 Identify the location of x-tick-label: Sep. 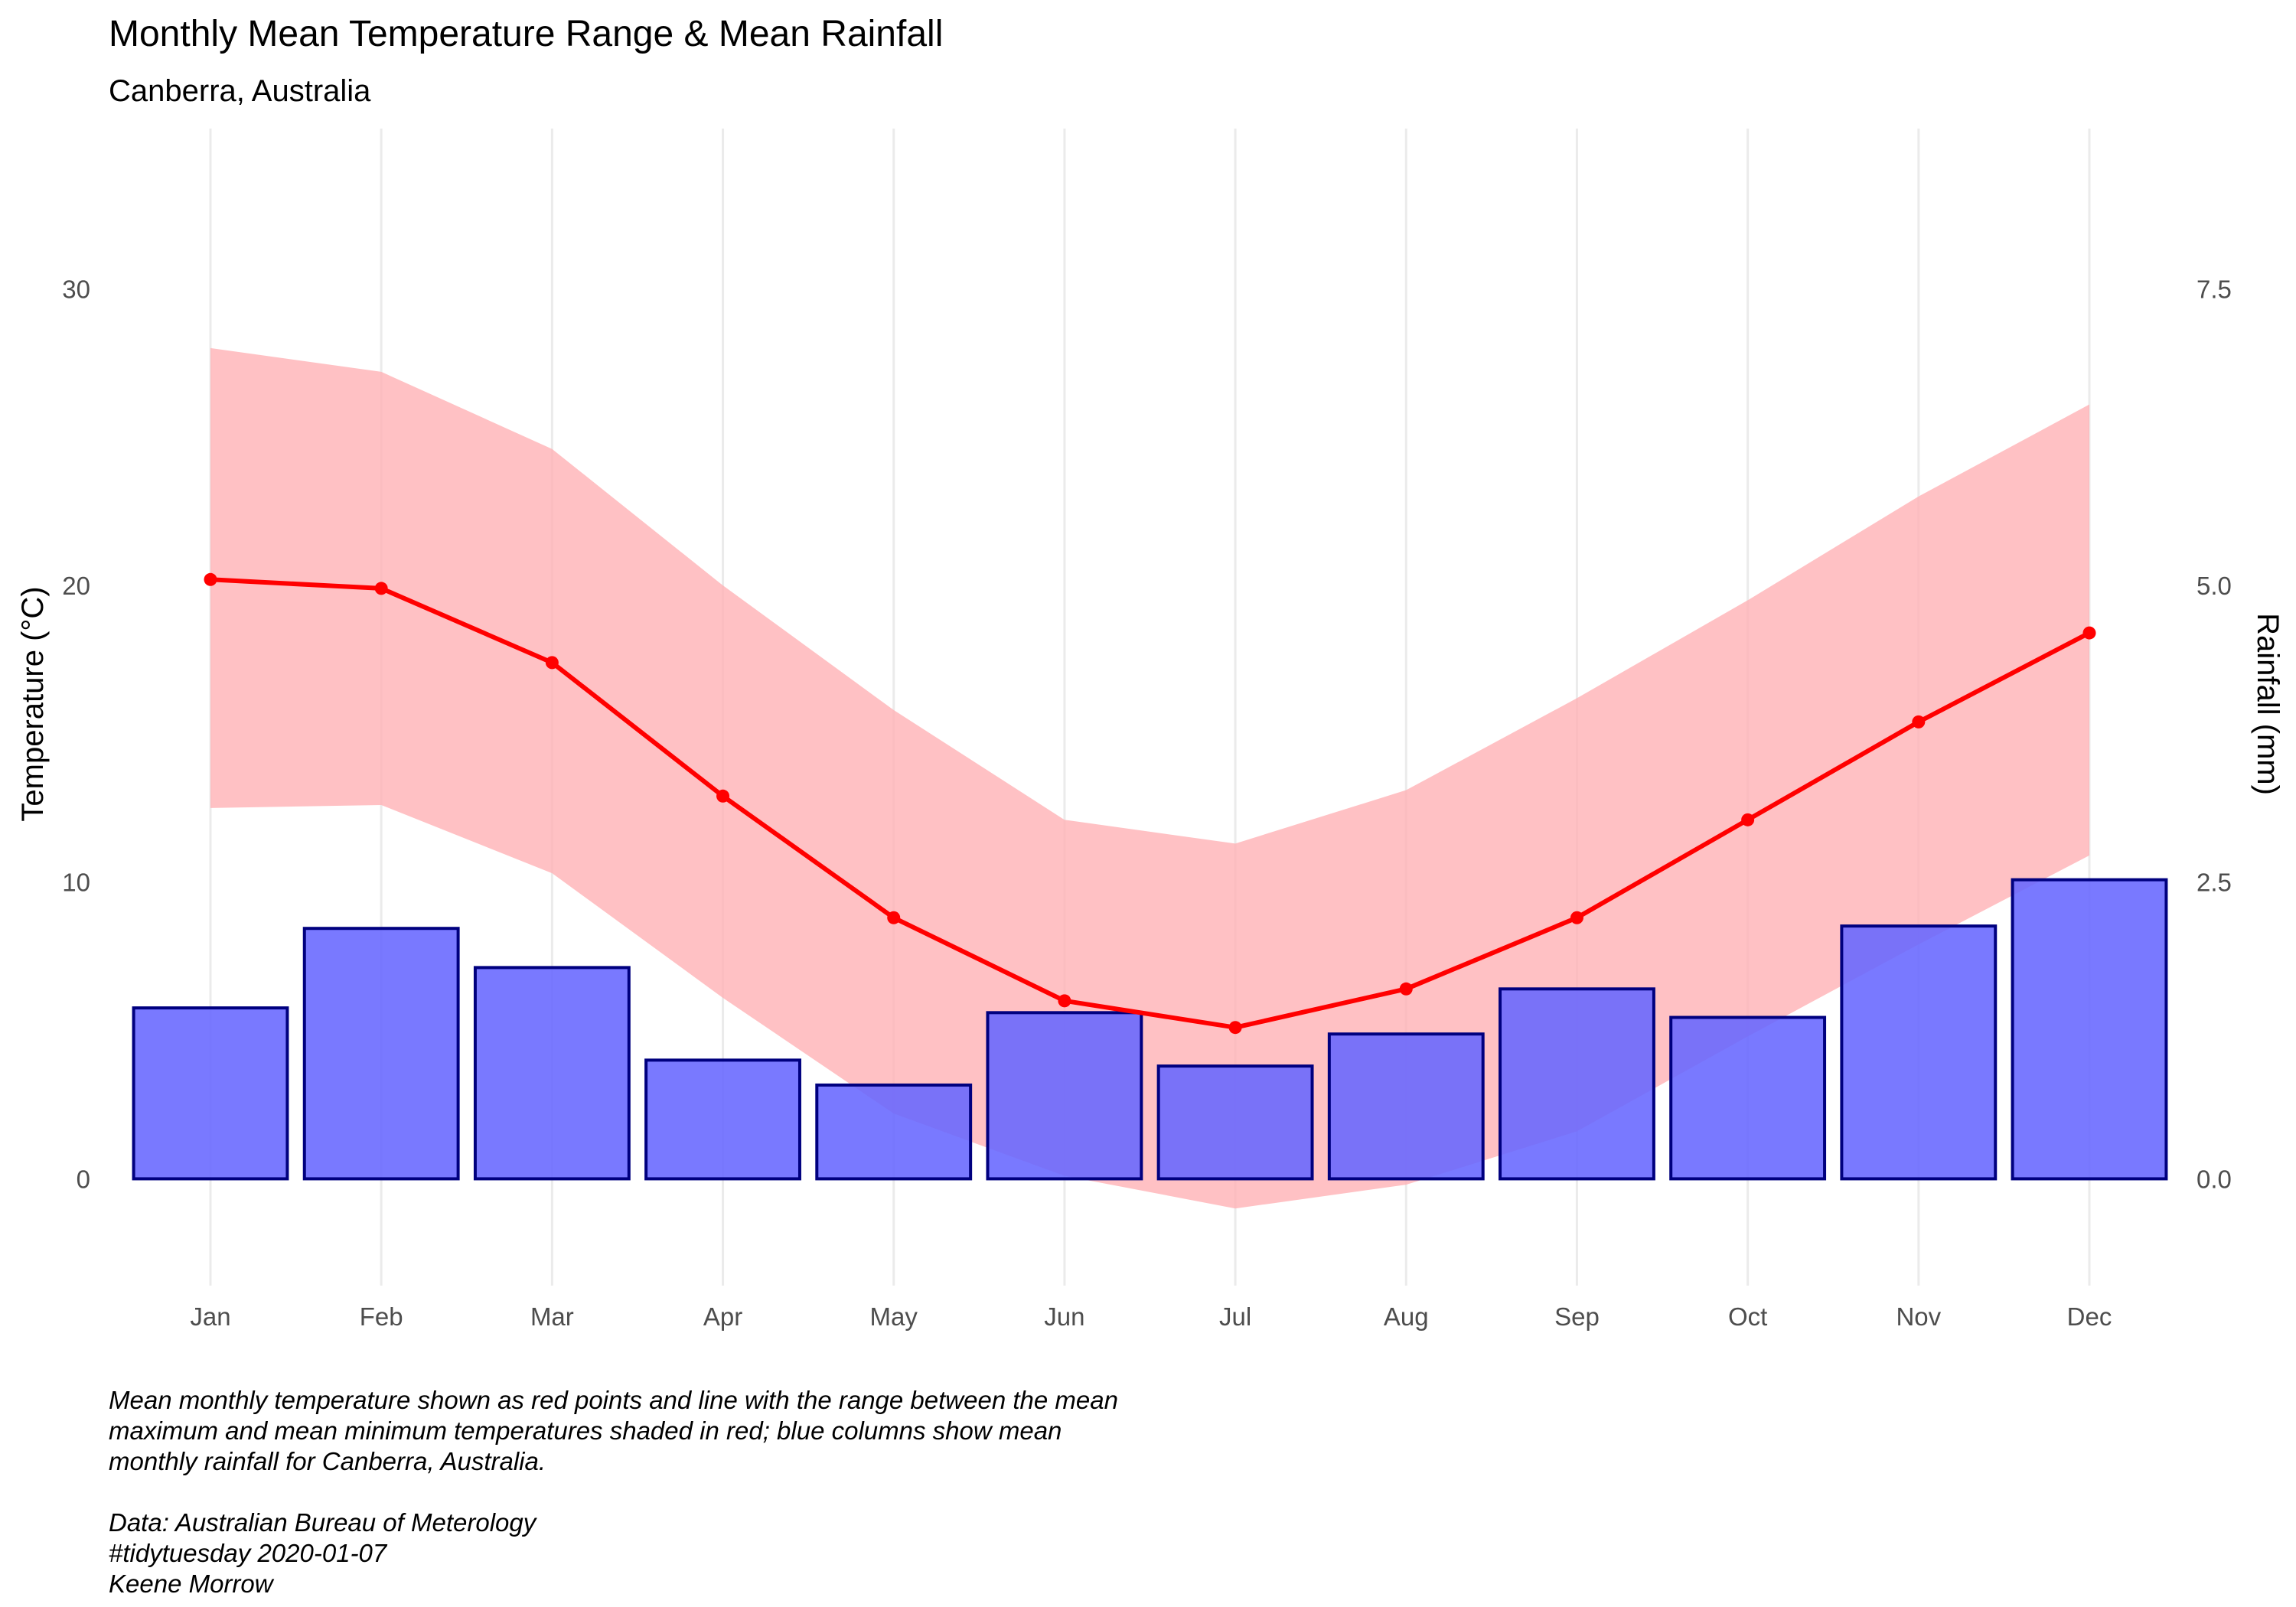
(1577, 1316).